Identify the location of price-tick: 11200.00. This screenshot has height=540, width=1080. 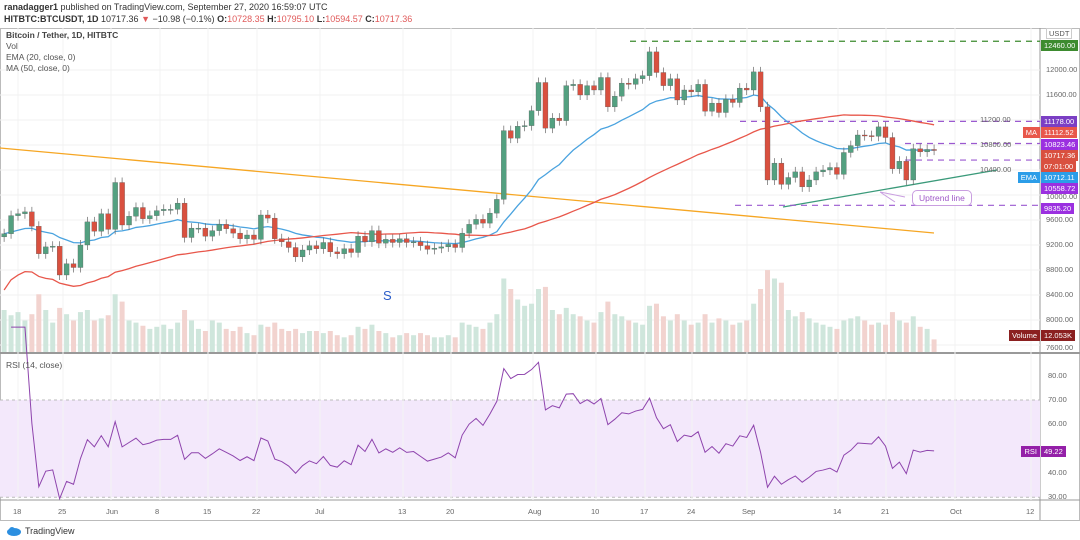
(995, 119).